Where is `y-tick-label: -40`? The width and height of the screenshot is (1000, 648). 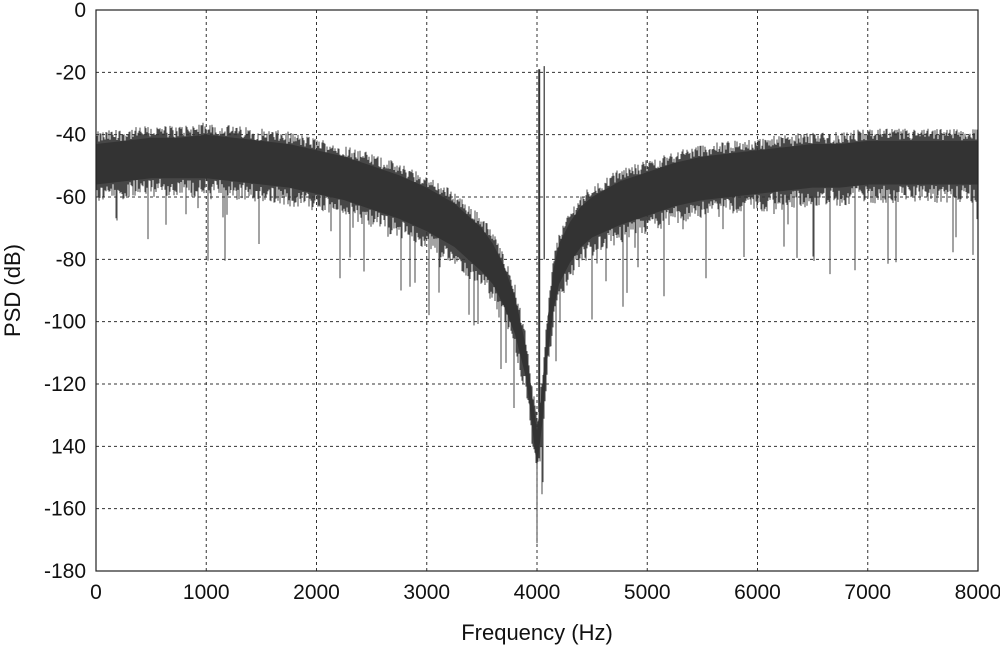 y-tick-label: -40 is located at coordinates (71, 135).